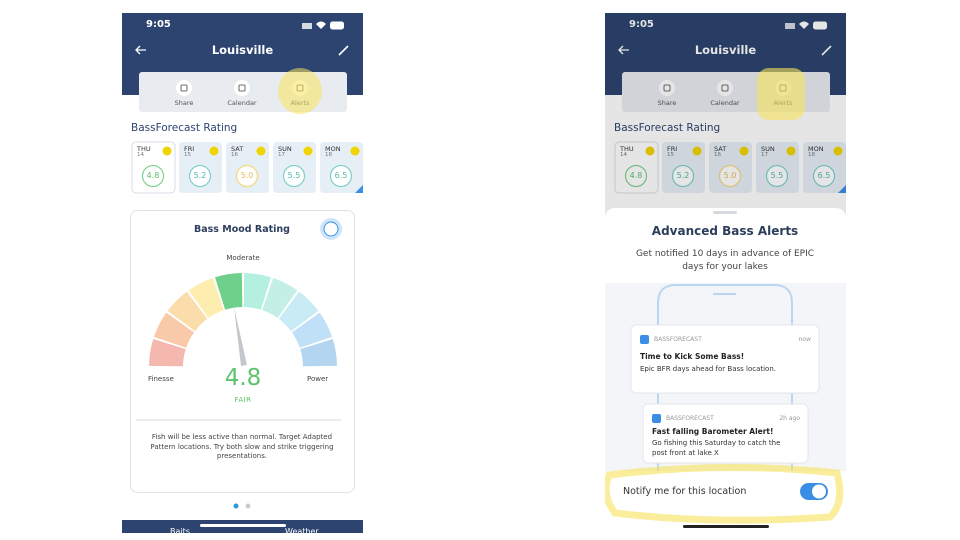 The image size is (960, 540). What do you see at coordinates (331, 229) in the screenshot?
I see `mood-icon-inner` at bounding box center [331, 229].